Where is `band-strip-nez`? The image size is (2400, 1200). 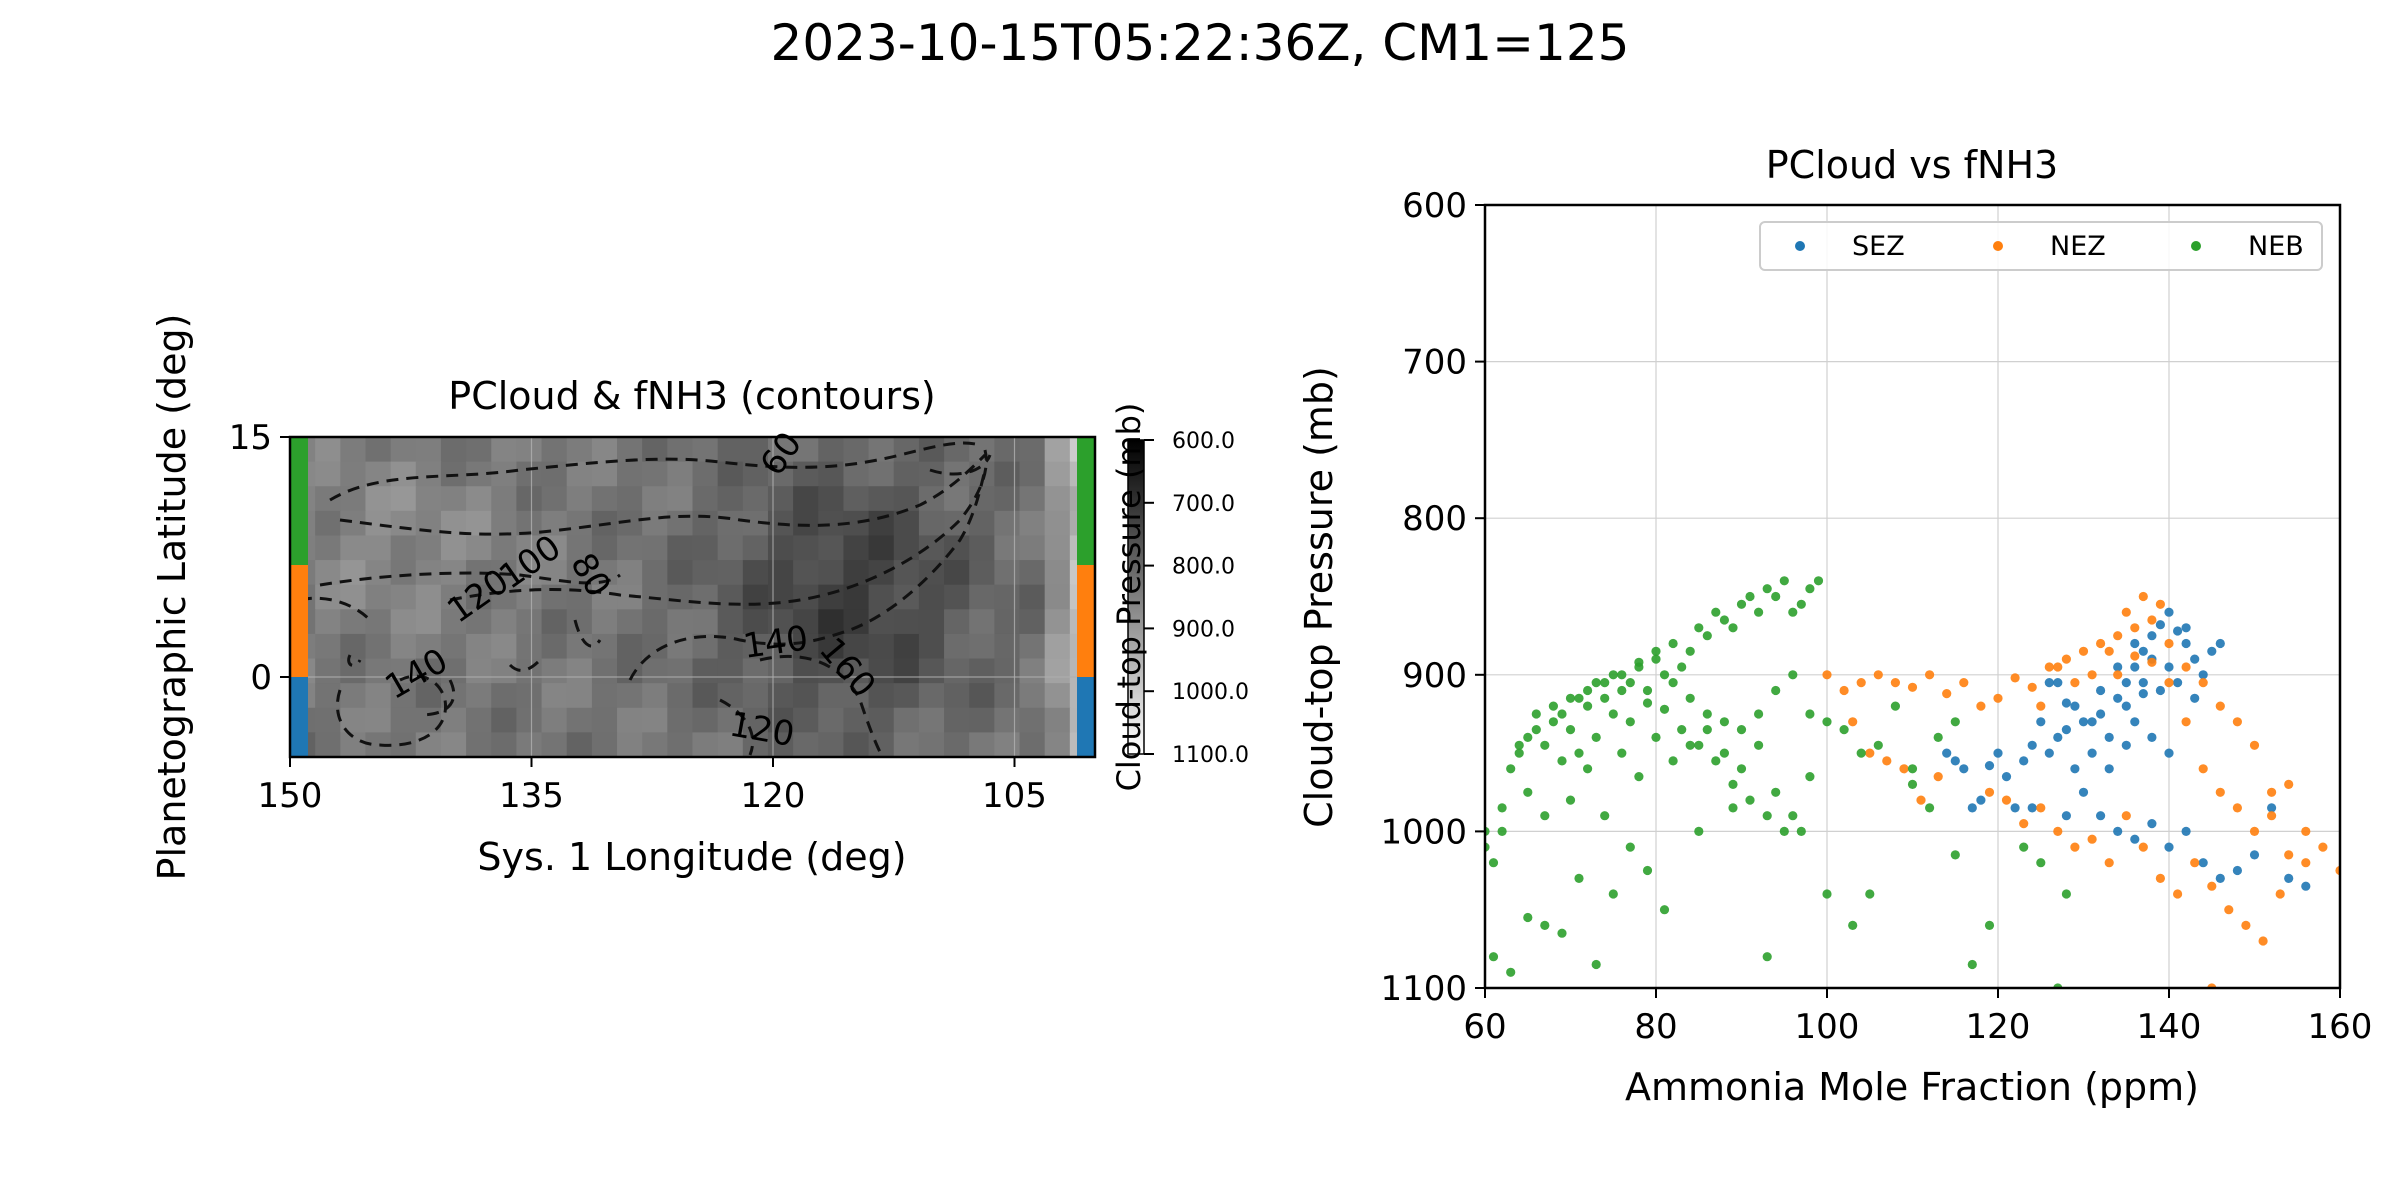 band-strip-nez is located at coordinates (299, 621).